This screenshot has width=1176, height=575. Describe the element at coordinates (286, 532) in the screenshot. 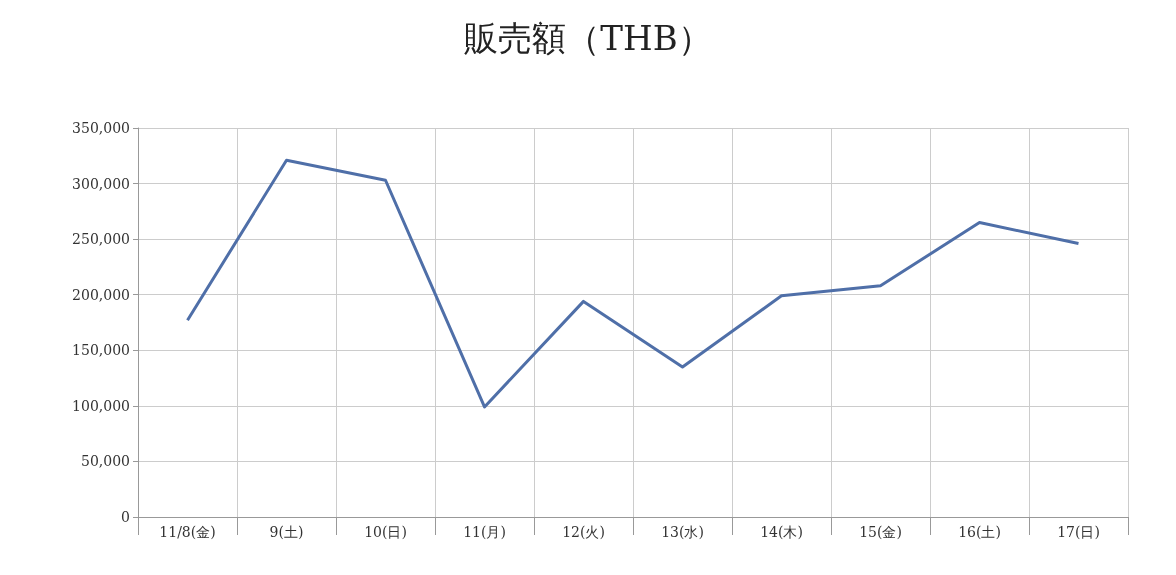

I see `x-tick-label: 9(土)` at that location.